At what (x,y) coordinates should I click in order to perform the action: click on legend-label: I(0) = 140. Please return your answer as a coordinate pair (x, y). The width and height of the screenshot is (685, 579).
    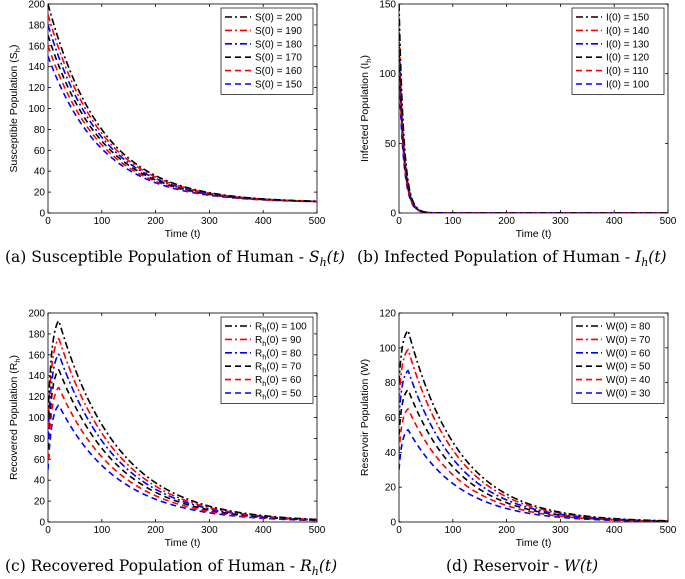
    Looking at the image, I should click on (628, 31).